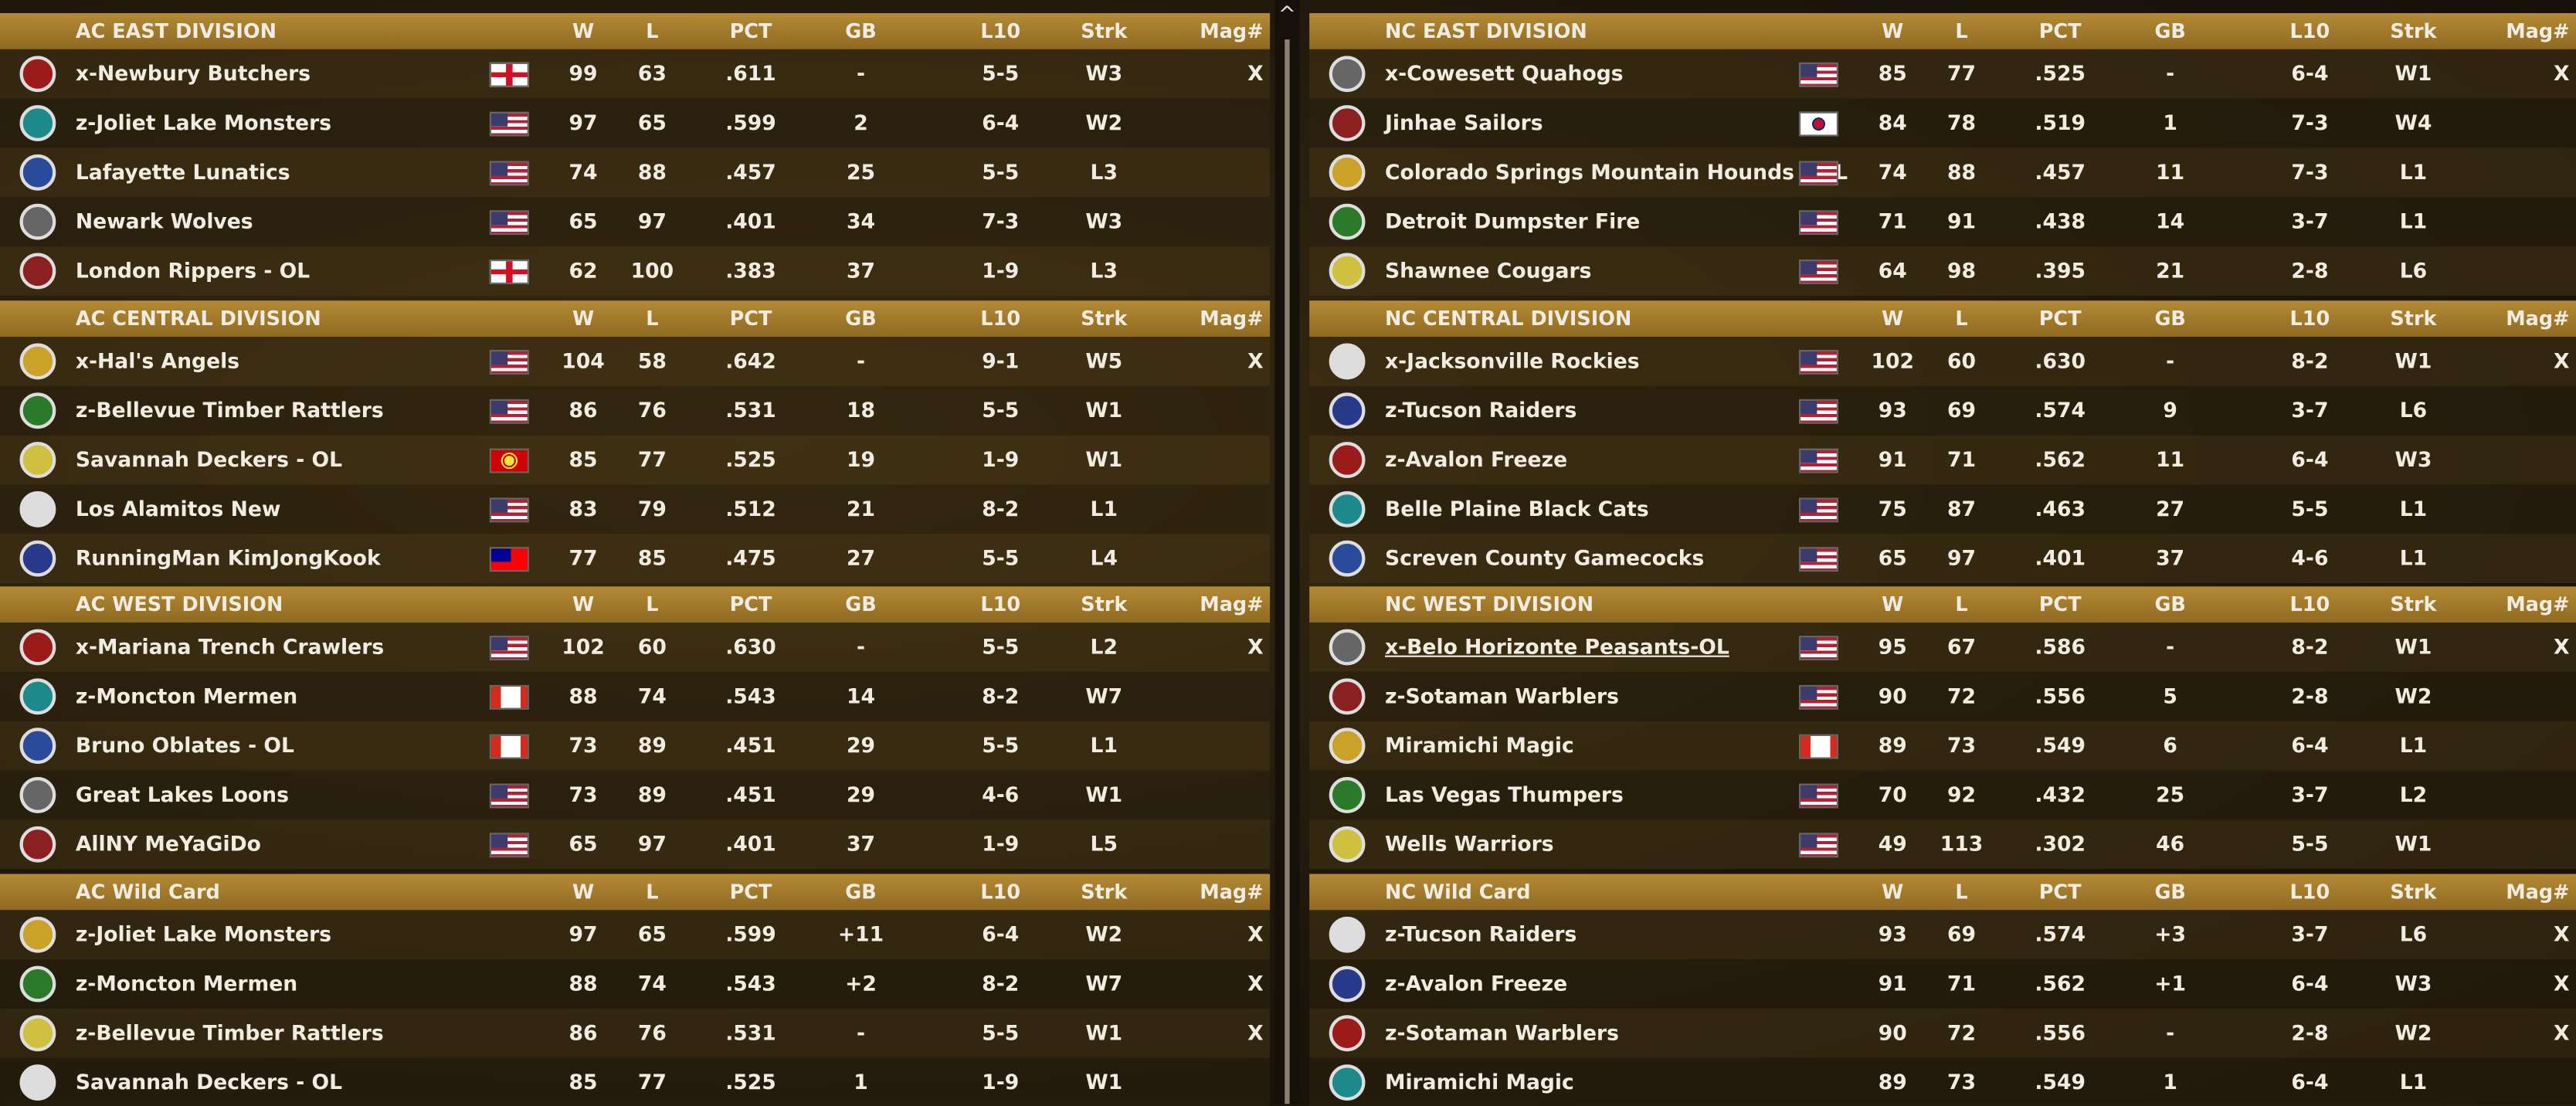  I want to click on stat-cell: 60, so click(1962, 359).